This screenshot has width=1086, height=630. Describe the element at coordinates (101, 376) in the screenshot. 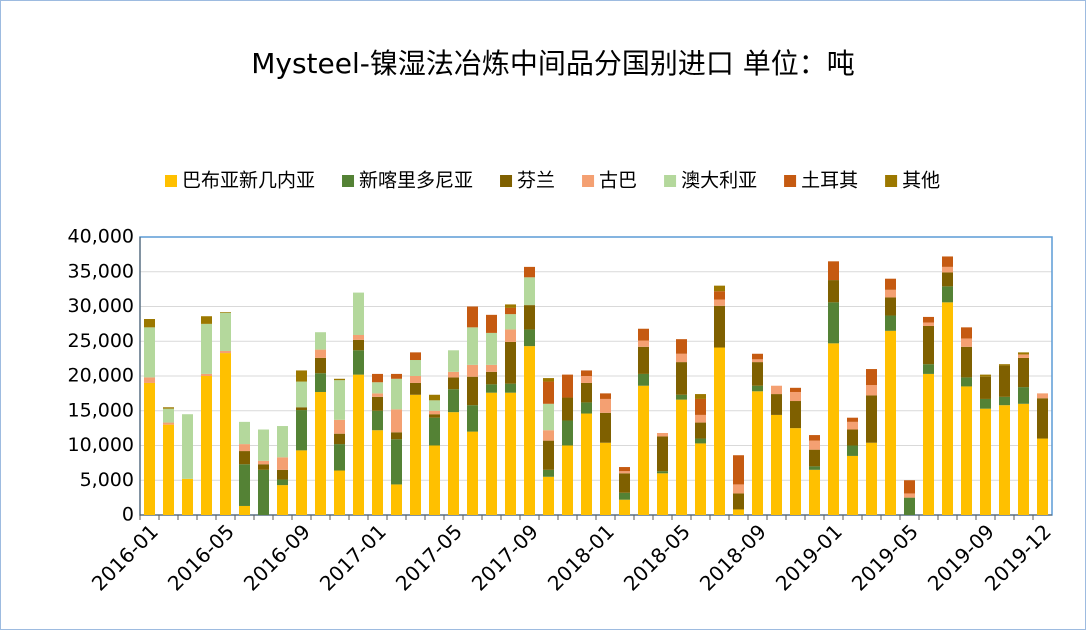

I see `y-tick-label: 20,000` at that location.